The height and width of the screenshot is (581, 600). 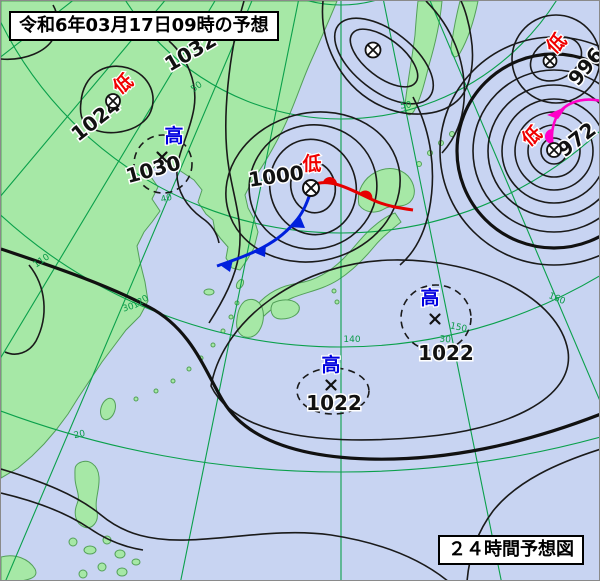 I want to click on forecast-title-box: 令和6年03月17日09時の予想, so click(x=144, y=26).